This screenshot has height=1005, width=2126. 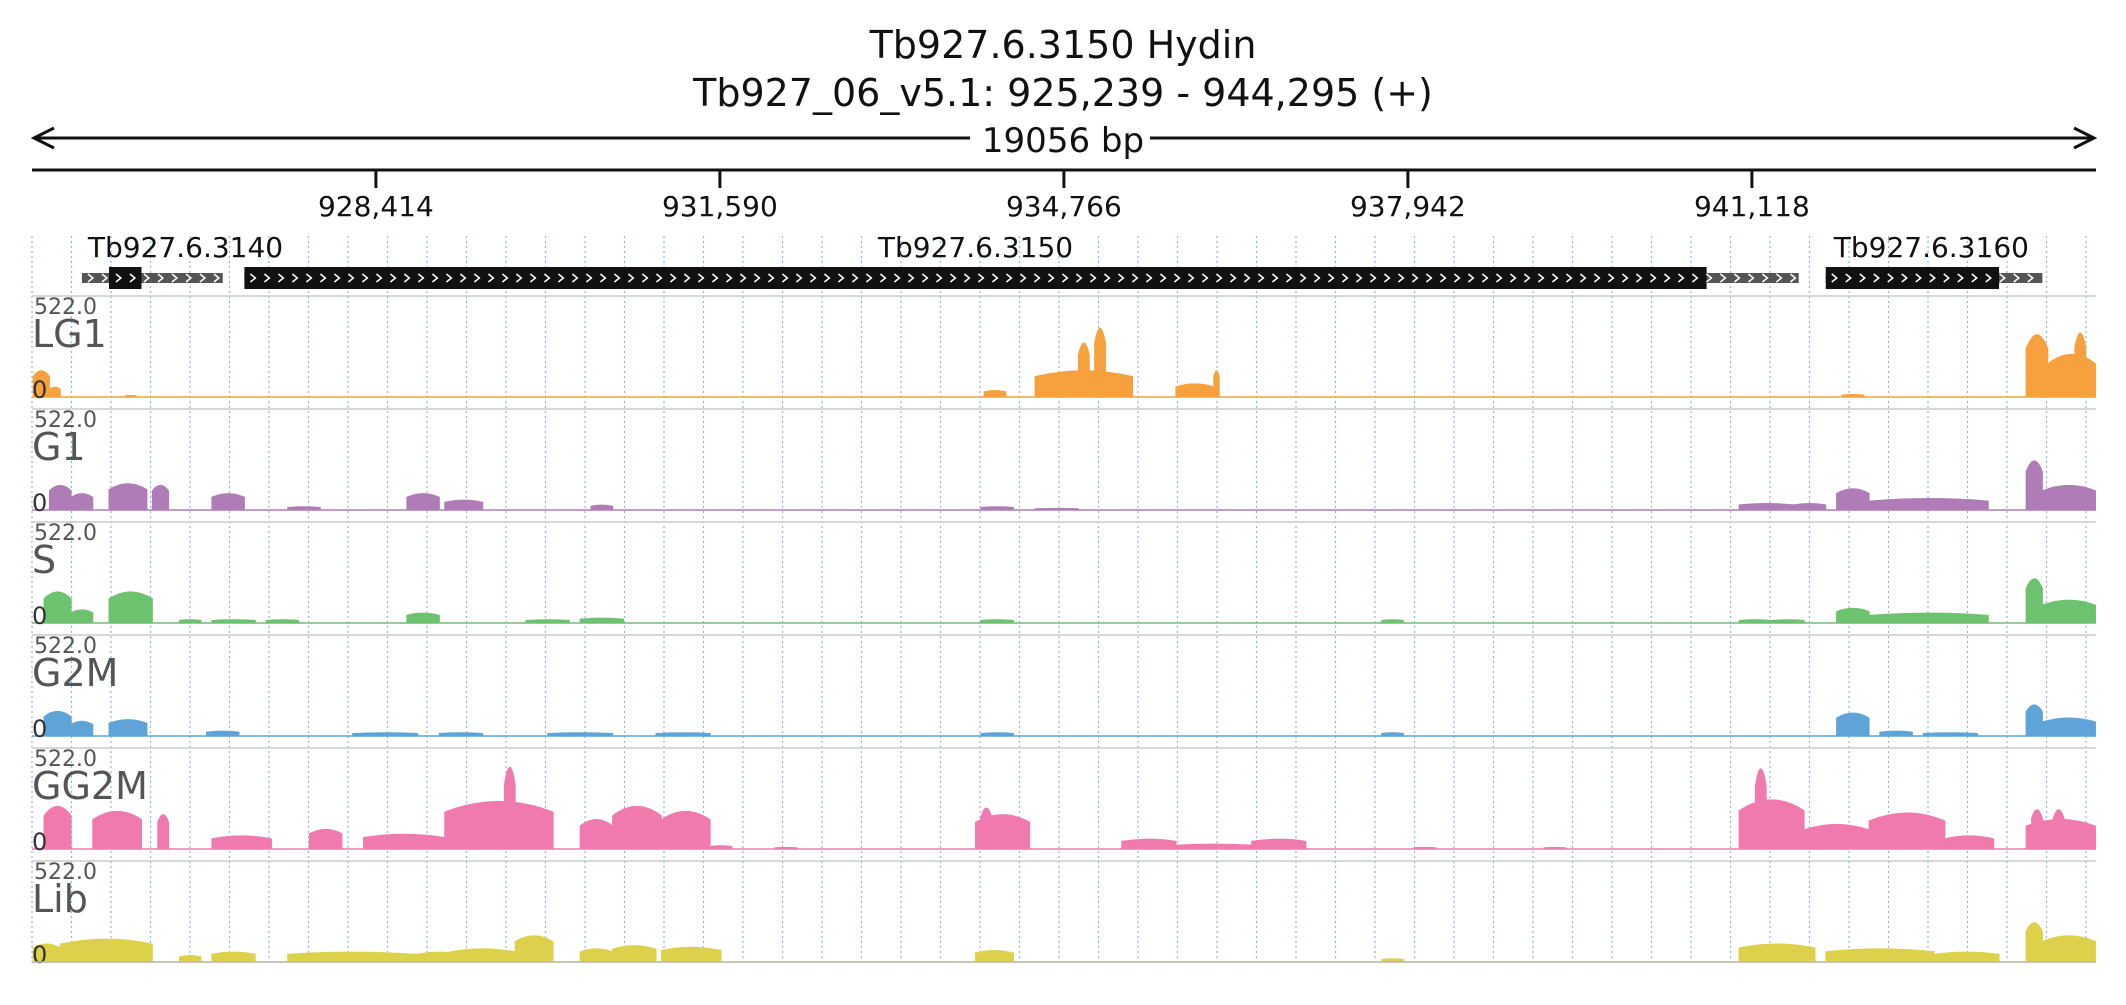 What do you see at coordinates (39, 842) in the screenshot?
I see `track-zero-label-GG2M: 0` at bounding box center [39, 842].